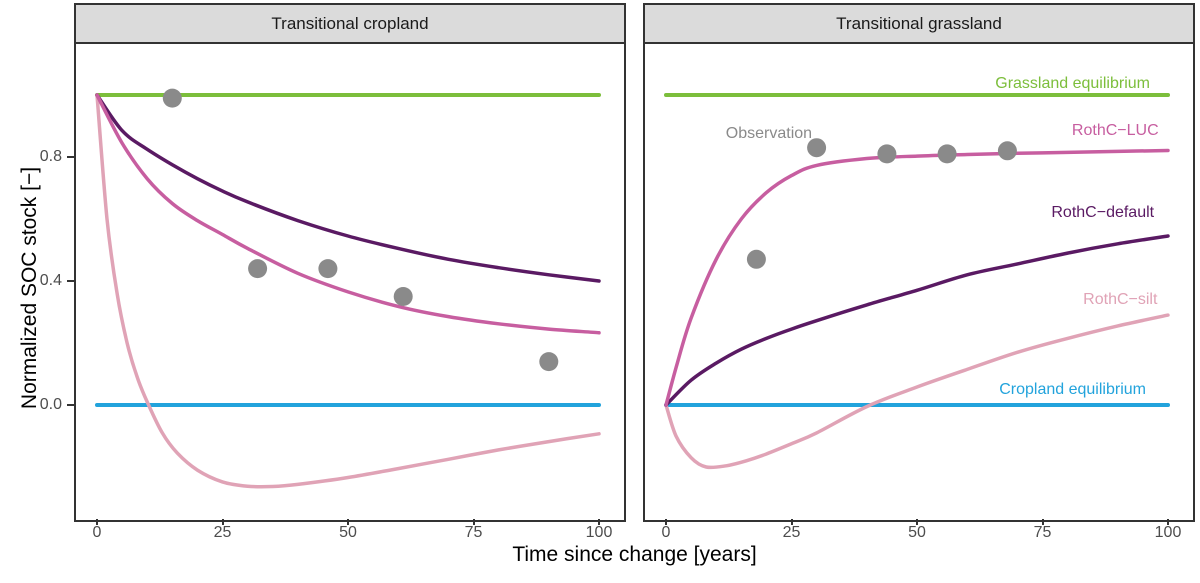 Image resolution: width=1200 pixels, height=583 pixels. Describe the element at coordinates (634, 554) in the screenshot. I see `x-axis-title: Time since change [years]` at that location.